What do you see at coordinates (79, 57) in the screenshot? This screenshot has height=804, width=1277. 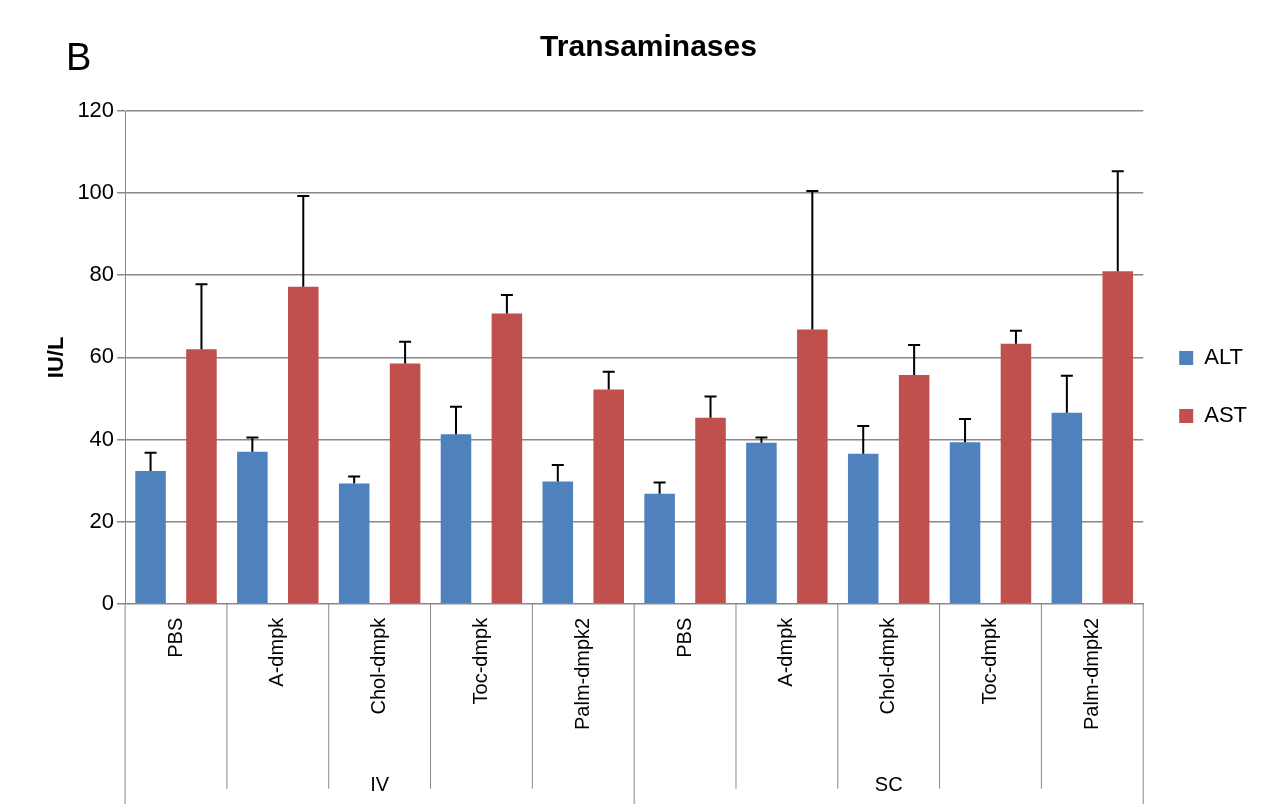 I see `text: B` at bounding box center [79, 57].